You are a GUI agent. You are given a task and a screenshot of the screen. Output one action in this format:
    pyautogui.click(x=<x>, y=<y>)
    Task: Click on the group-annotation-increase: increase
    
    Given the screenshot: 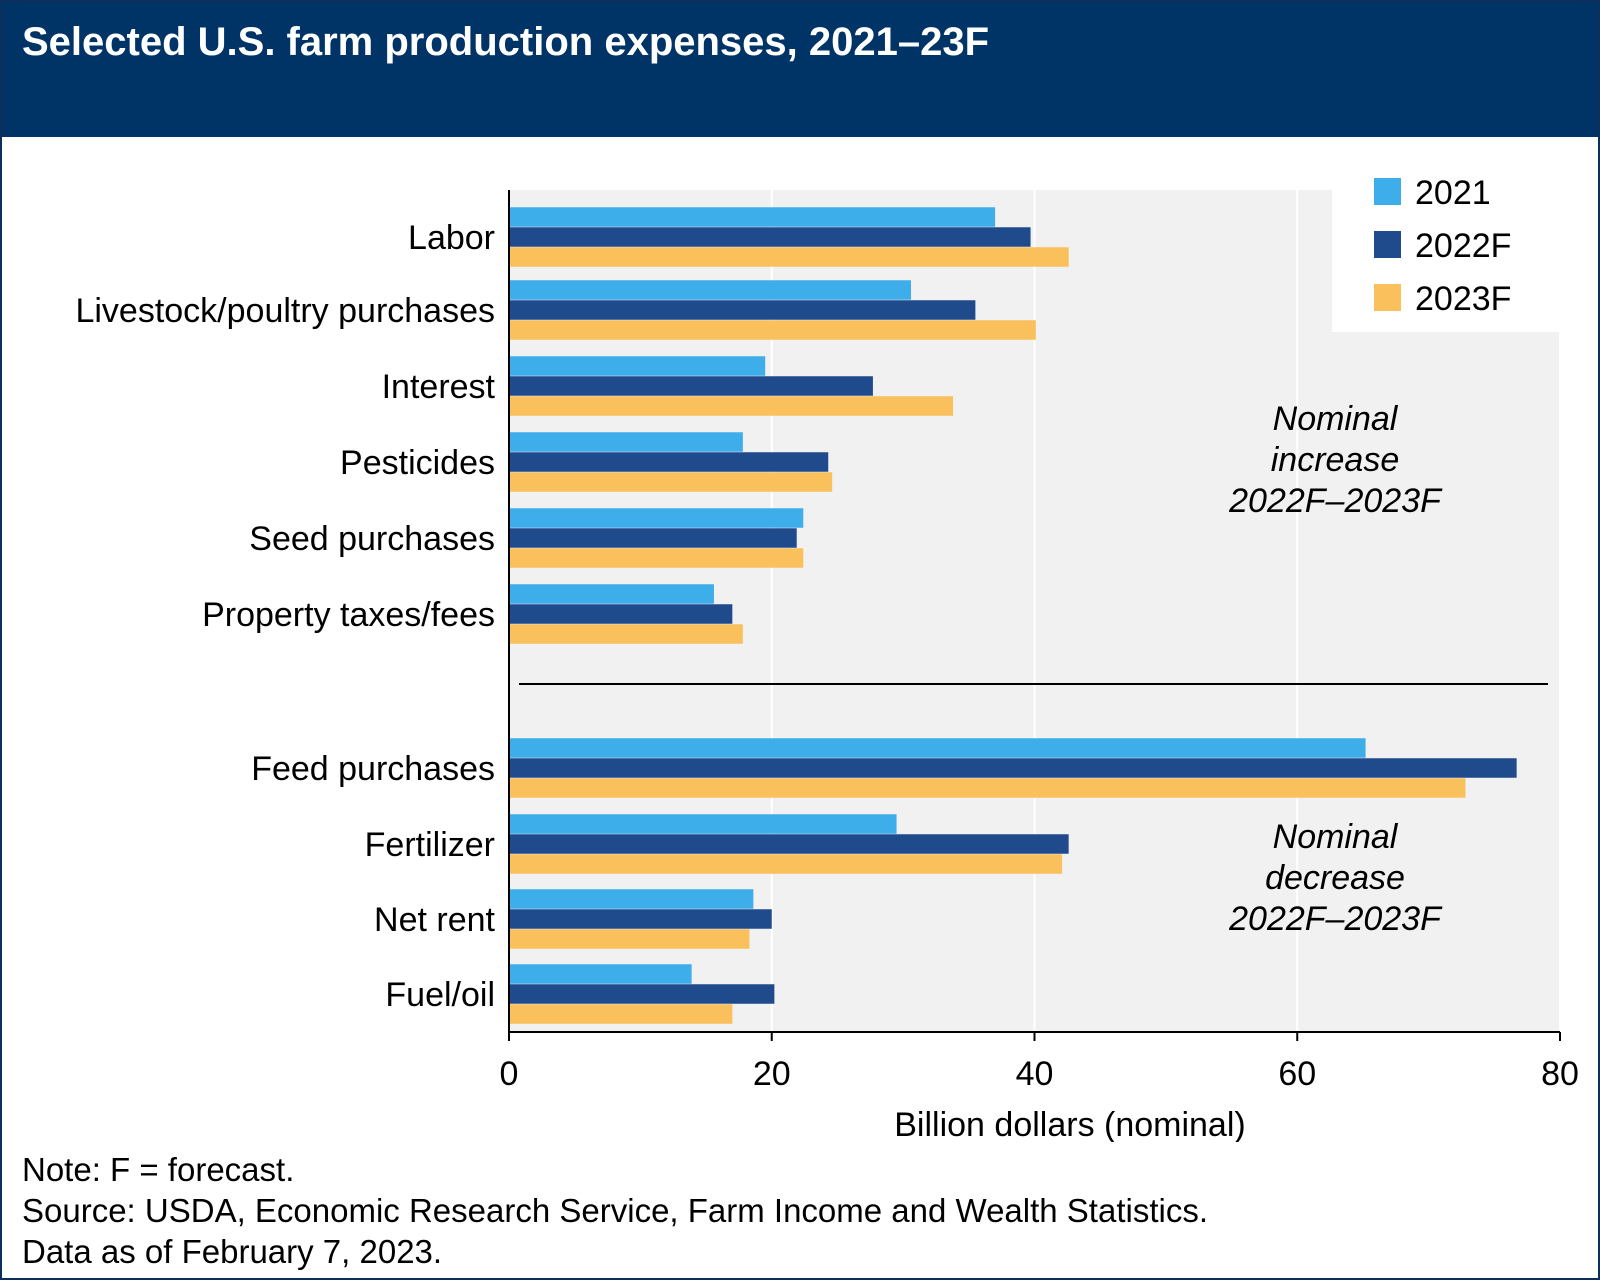 What is the action you would take?
    pyautogui.click(x=1335, y=460)
    